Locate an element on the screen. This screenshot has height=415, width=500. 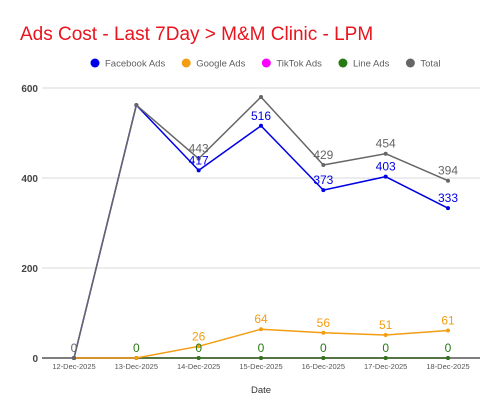
x-axis-label: Date is located at coordinates (261, 390).